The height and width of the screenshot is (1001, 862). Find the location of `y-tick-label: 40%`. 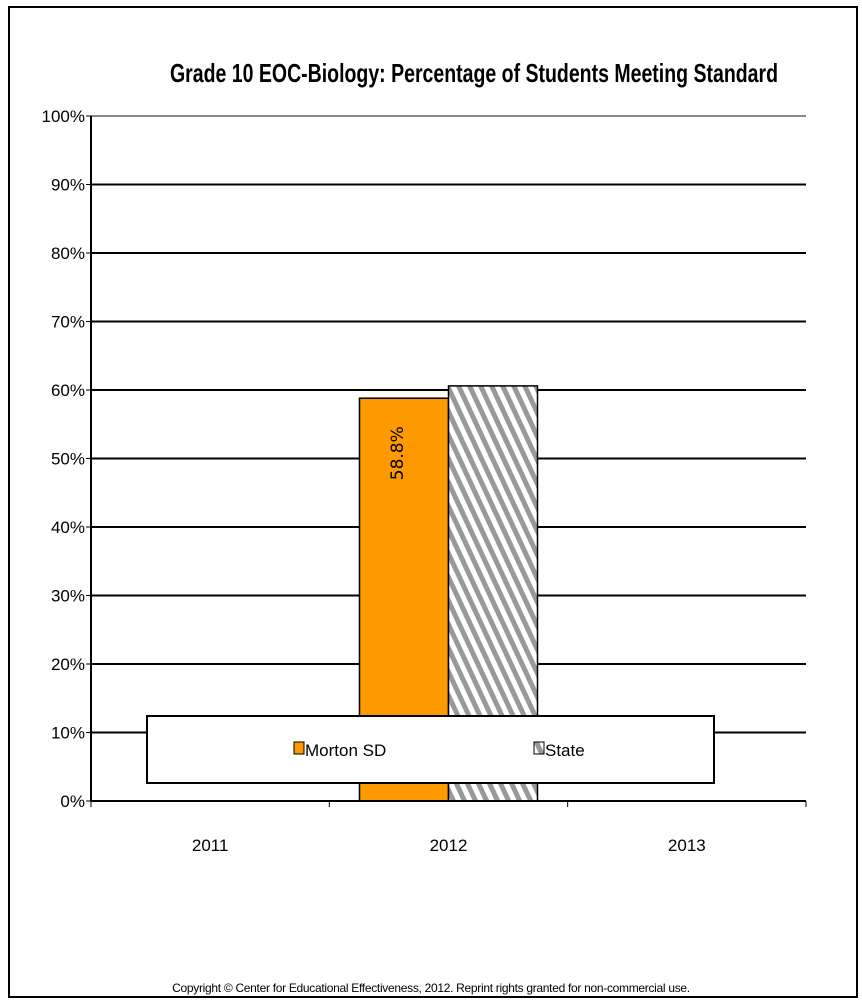

y-tick-label: 40% is located at coordinates (68, 527).